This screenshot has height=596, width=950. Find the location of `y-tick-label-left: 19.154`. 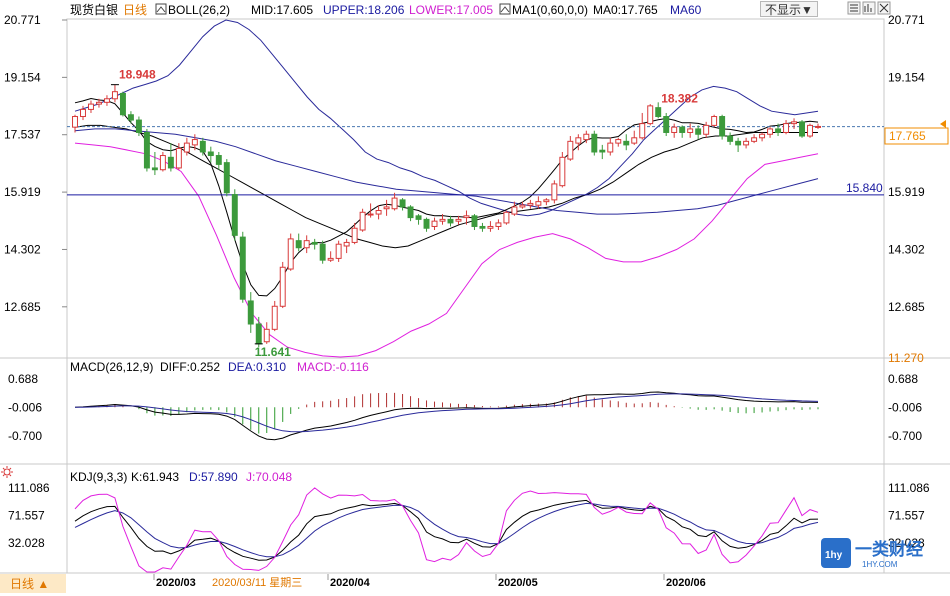

y-tick-label-left: 19.154 is located at coordinates (22, 77).